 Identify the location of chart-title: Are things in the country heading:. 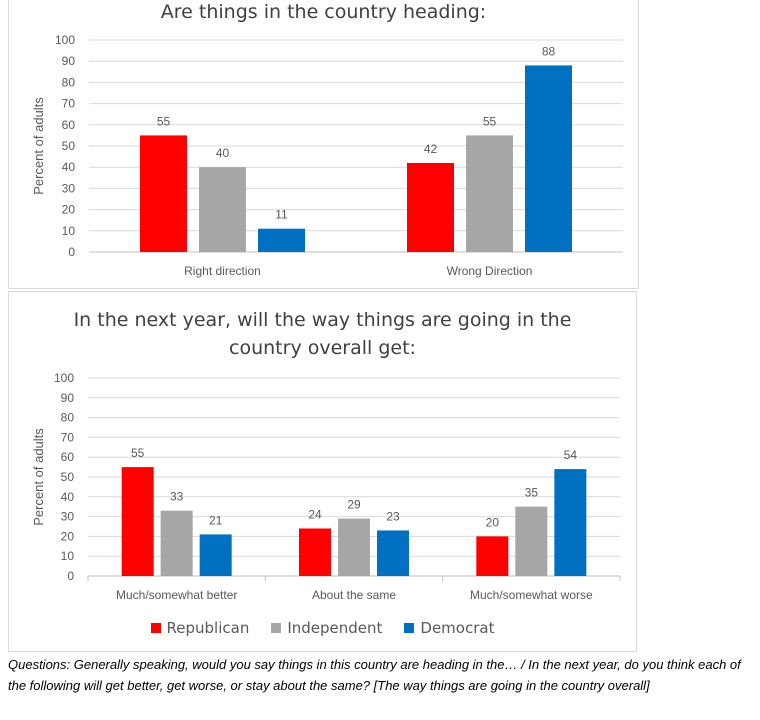
(323, 12).